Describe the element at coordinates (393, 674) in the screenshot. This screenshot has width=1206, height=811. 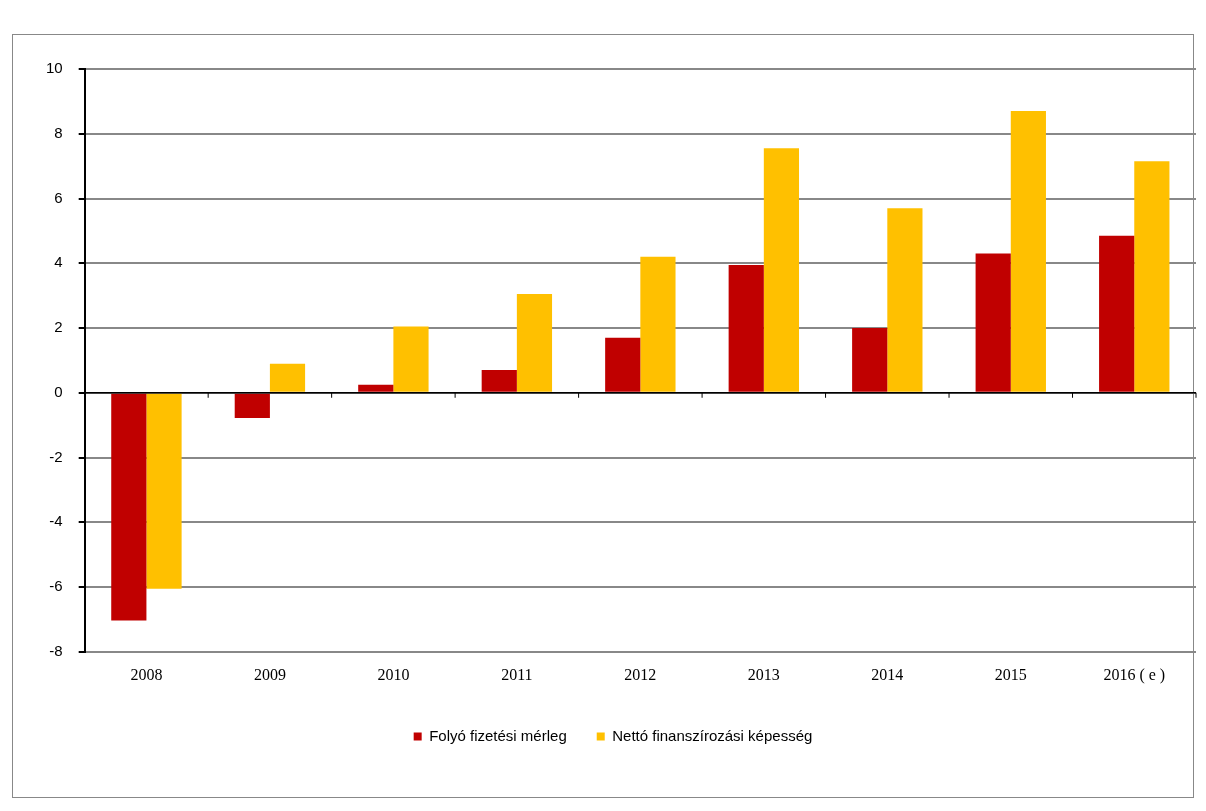
I see `x-tick-label: 2010` at that location.